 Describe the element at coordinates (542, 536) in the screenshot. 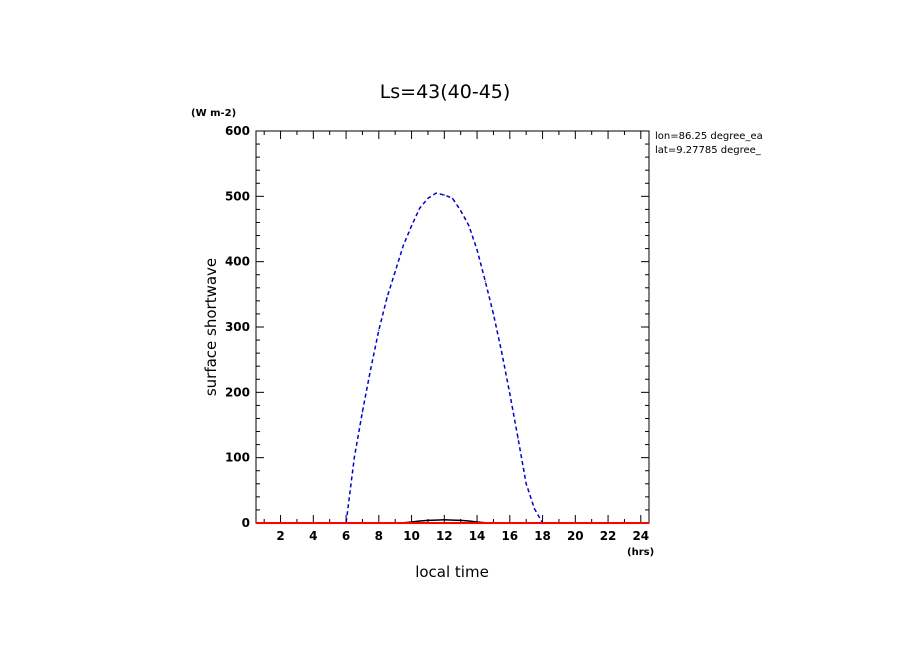

I see `x-tick-label: 18` at that location.